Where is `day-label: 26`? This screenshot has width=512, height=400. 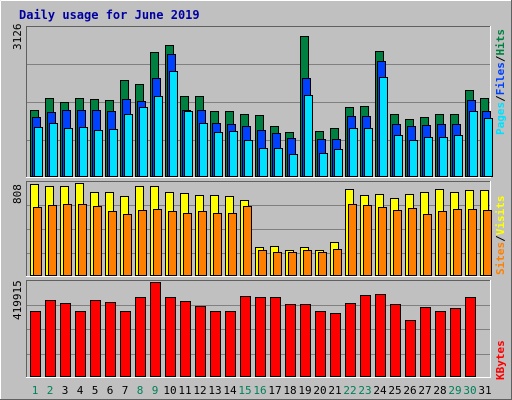
day-label: 26 is located at coordinates (409, 390).